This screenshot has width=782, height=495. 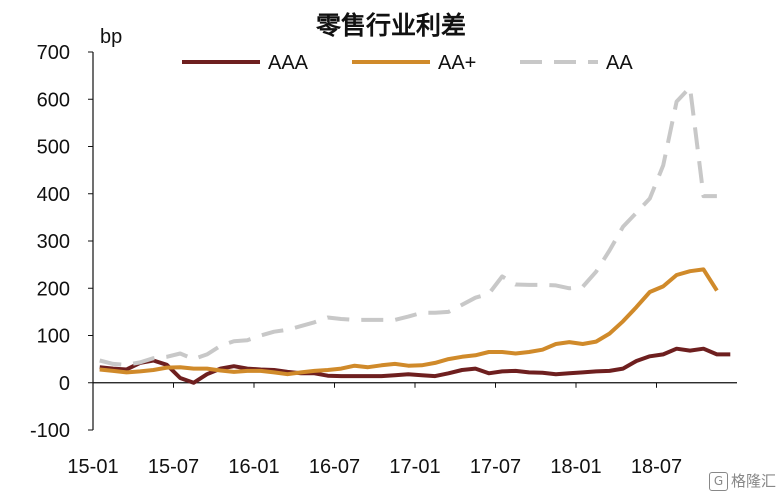 What do you see at coordinates (50, 431) in the screenshot?
I see `y-tick-label: -100` at bounding box center [50, 431].